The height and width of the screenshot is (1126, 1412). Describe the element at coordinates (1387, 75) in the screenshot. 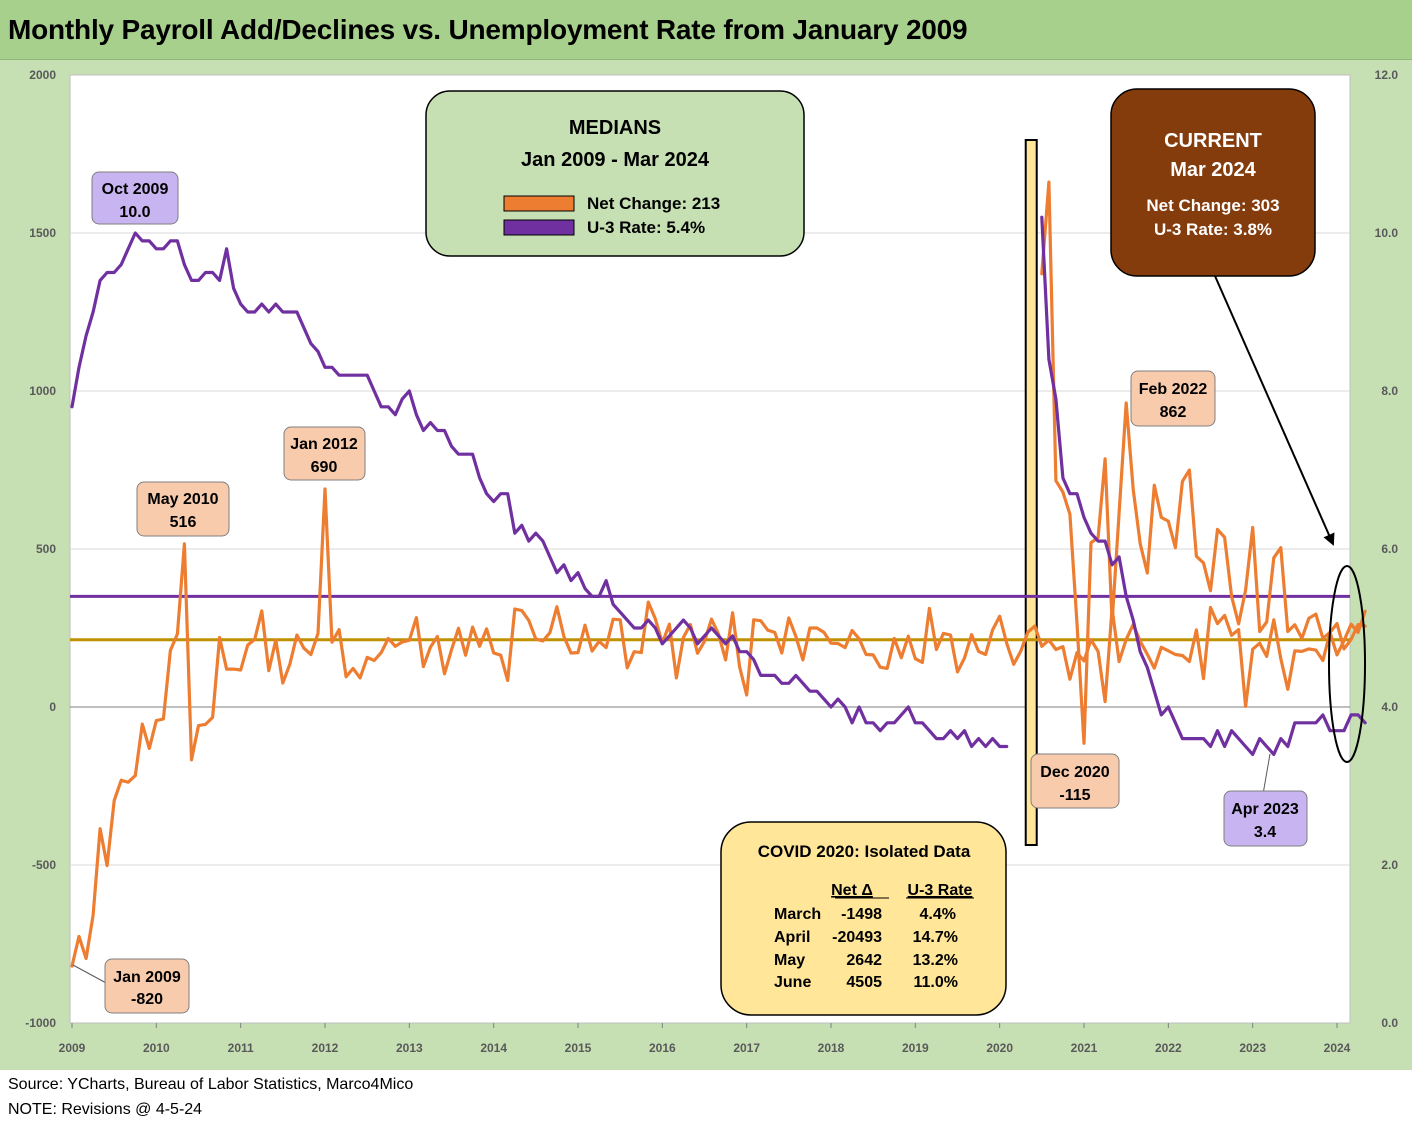

I see `right-tick-label: 12.0` at that location.